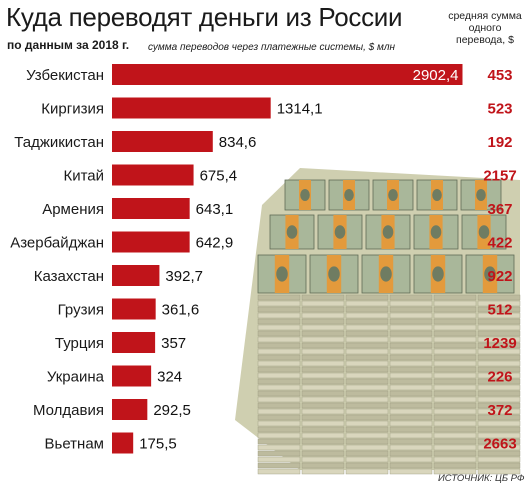 The height and width of the screenshot is (491, 531). What do you see at coordinates (83, 176) in the screenshot?
I see `category-label: Китай` at bounding box center [83, 176].